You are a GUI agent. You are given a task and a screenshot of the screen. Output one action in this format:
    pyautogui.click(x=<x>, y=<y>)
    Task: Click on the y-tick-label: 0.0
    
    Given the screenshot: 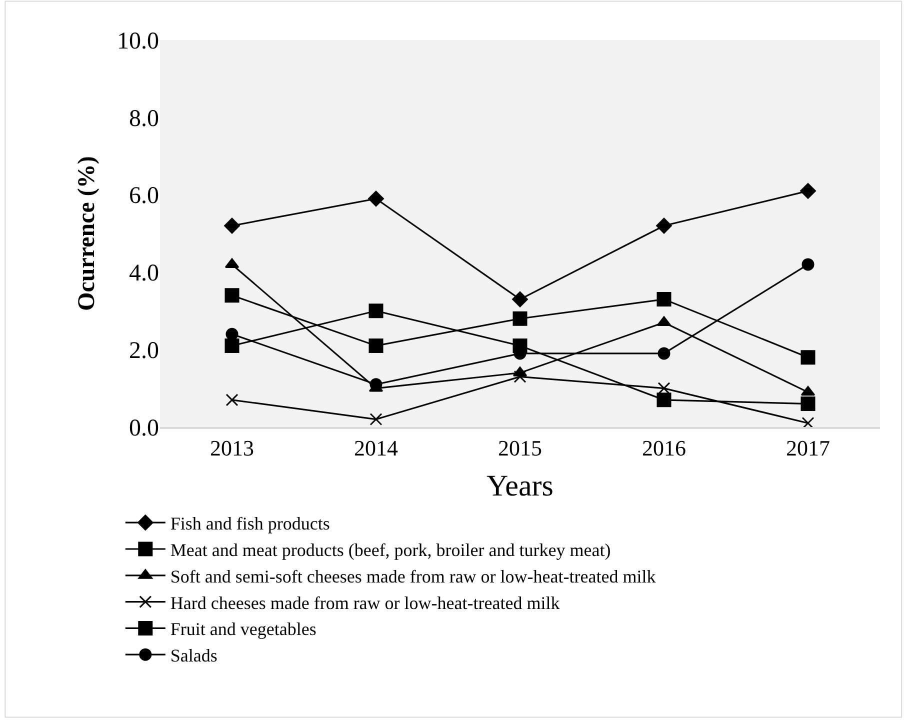 What is the action you would take?
    pyautogui.click(x=144, y=428)
    